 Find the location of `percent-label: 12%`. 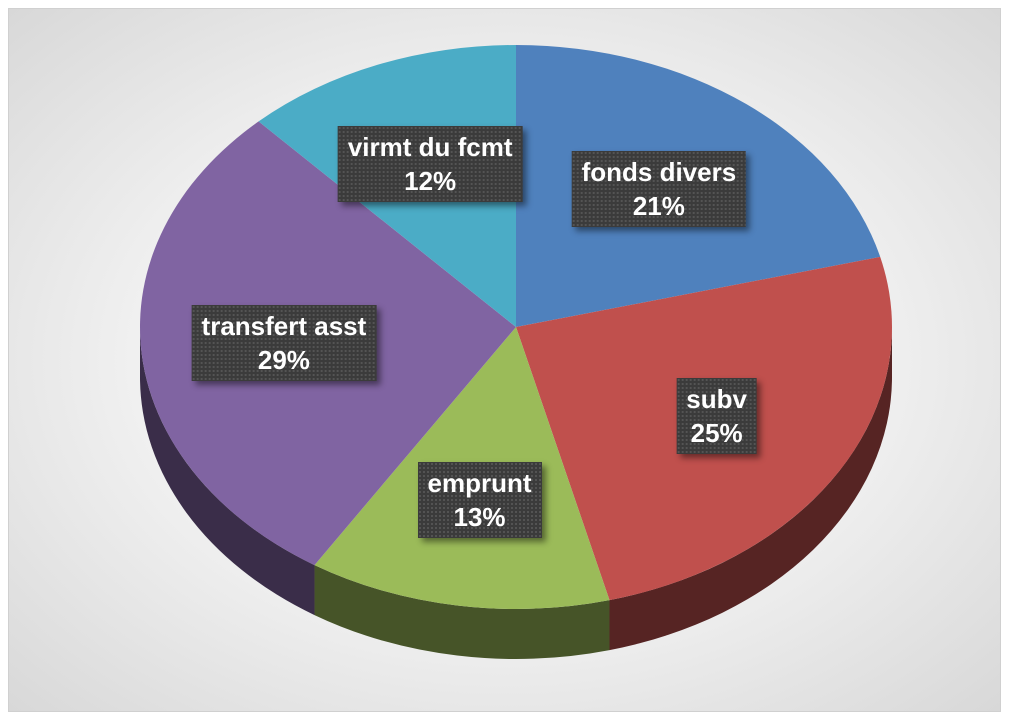

percent-label: 12% is located at coordinates (430, 181).